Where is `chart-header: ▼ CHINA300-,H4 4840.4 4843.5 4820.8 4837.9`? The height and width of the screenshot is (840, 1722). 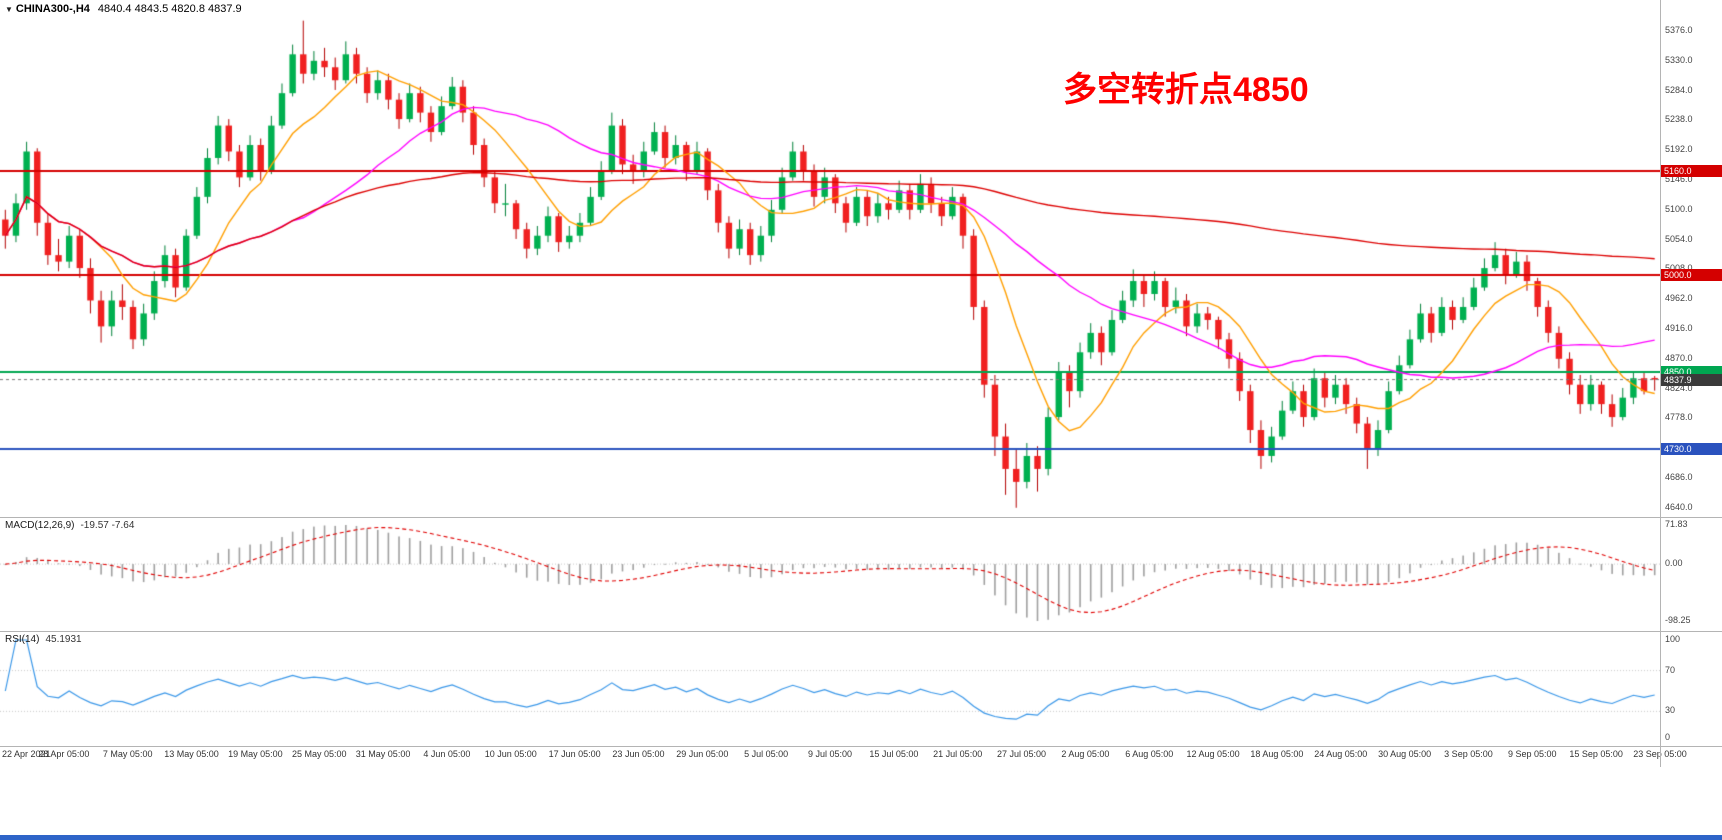
chart-header: ▼ CHINA300-,H4 4840.4 4843.5 4820.8 4837.9 is located at coordinates (123, 9).